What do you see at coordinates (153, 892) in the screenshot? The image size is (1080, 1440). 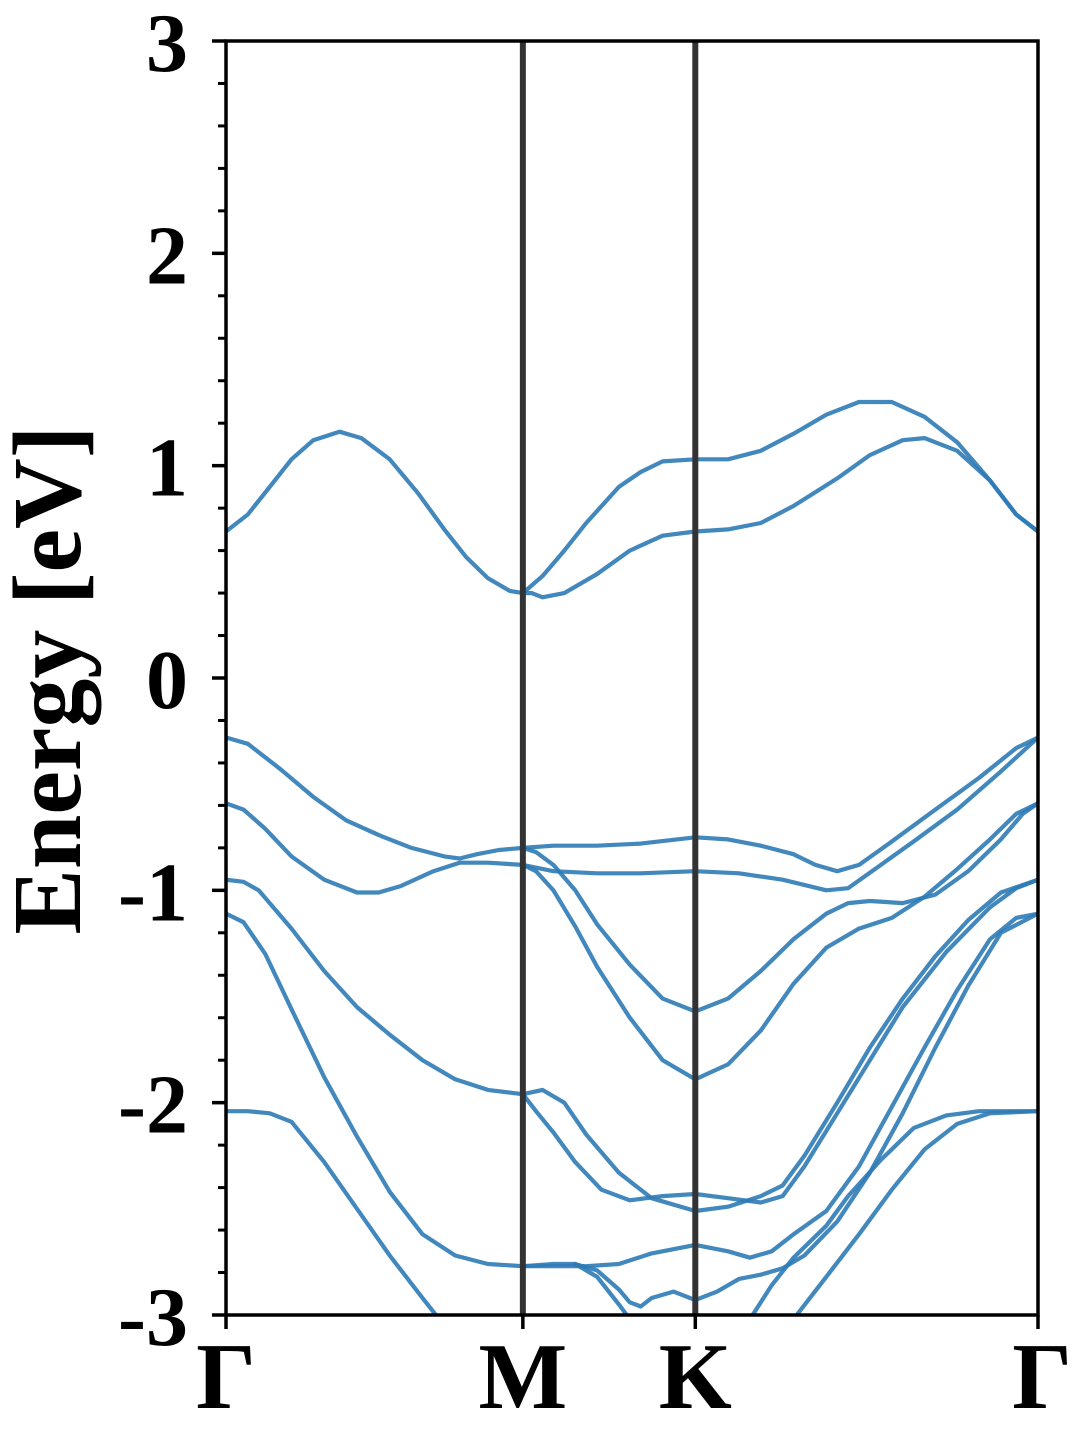 I see `y-tick-label: -1` at bounding box center [153, 892].